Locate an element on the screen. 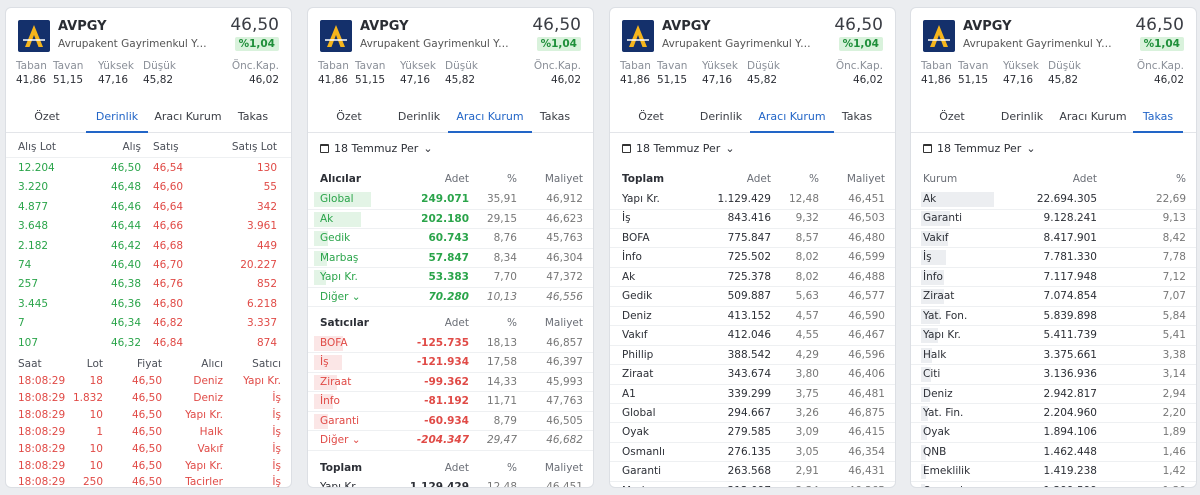  seller-row: İnfo -81.192 11,71 47,763 is located at coordinates (450, 402).